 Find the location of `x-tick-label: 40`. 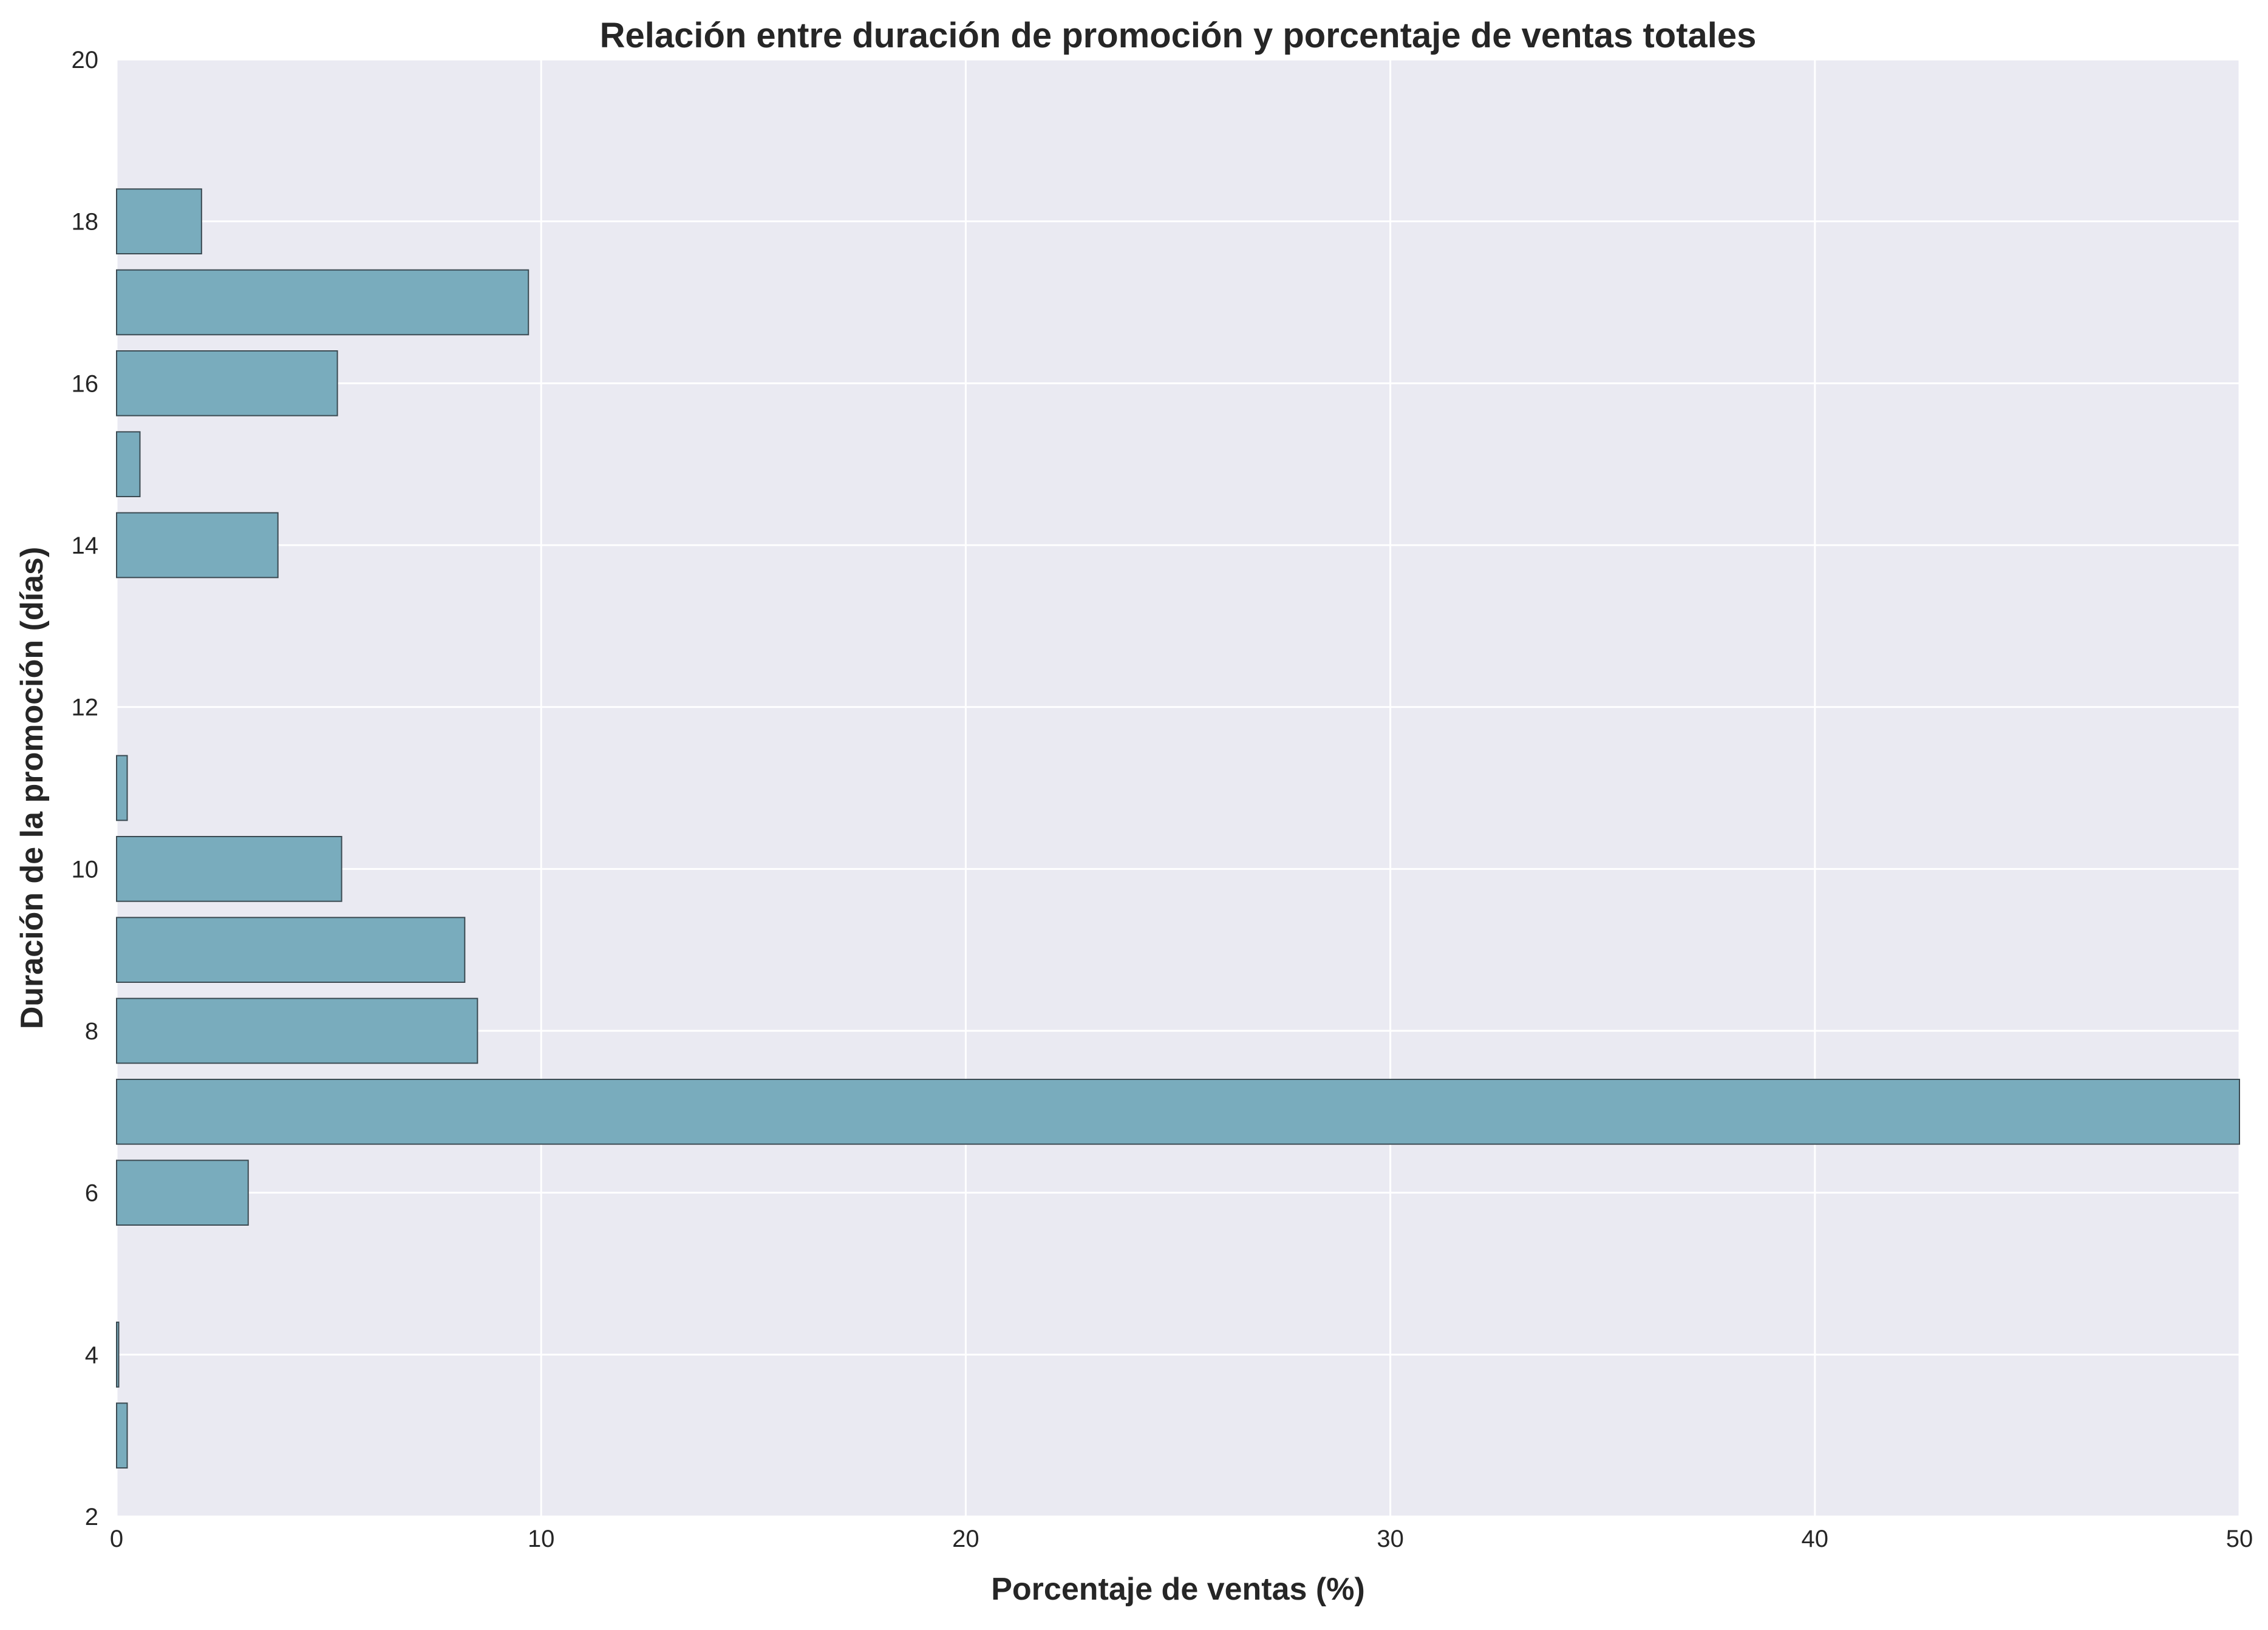

x-tick-label: 40 is located at coordinates (1815, 1539).